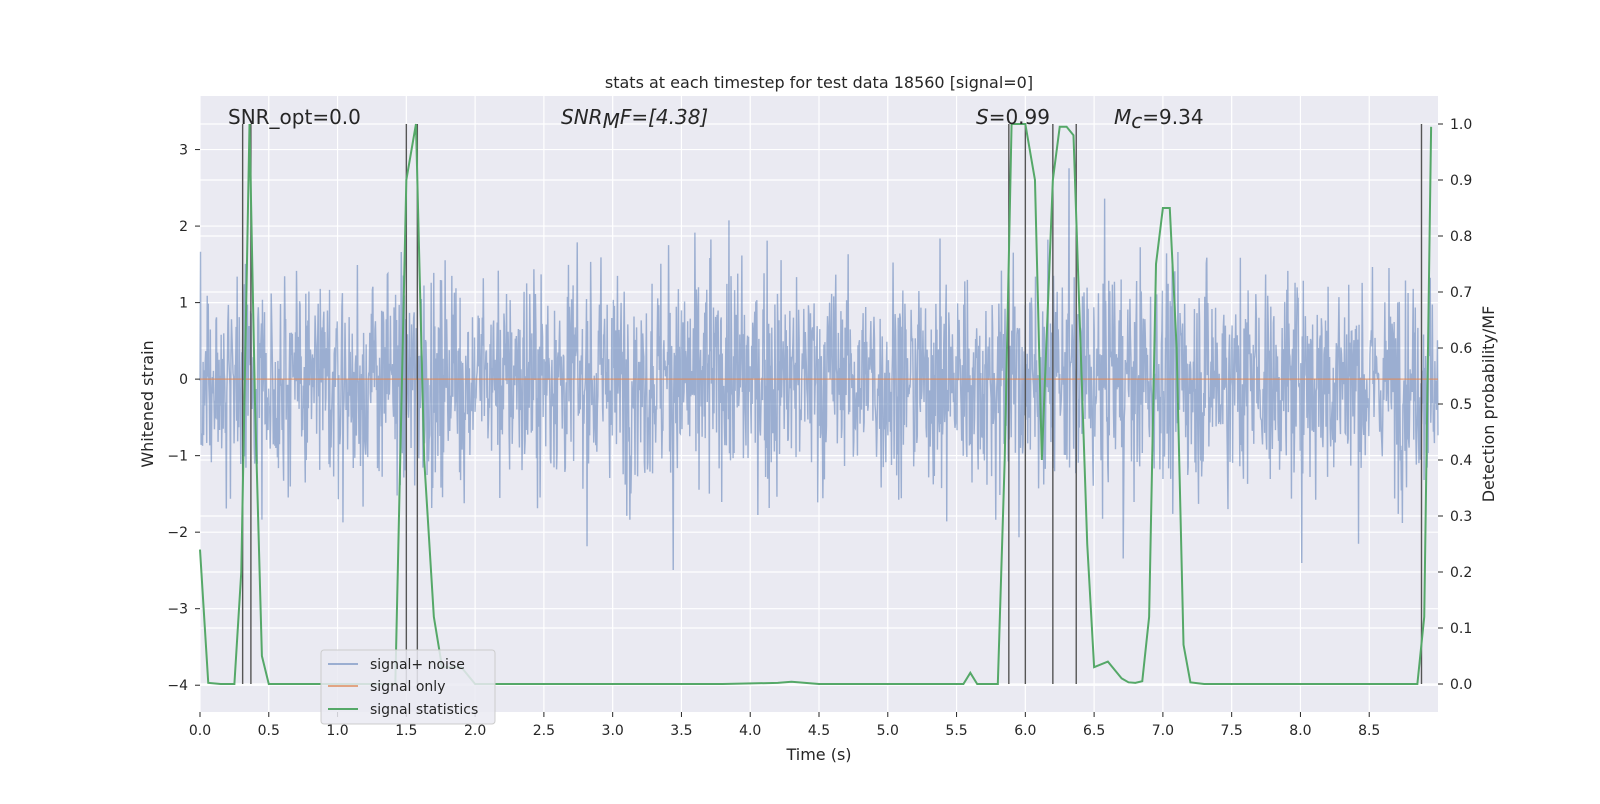  I want to click on y-tick-label-left: 1, so click(183, 304).